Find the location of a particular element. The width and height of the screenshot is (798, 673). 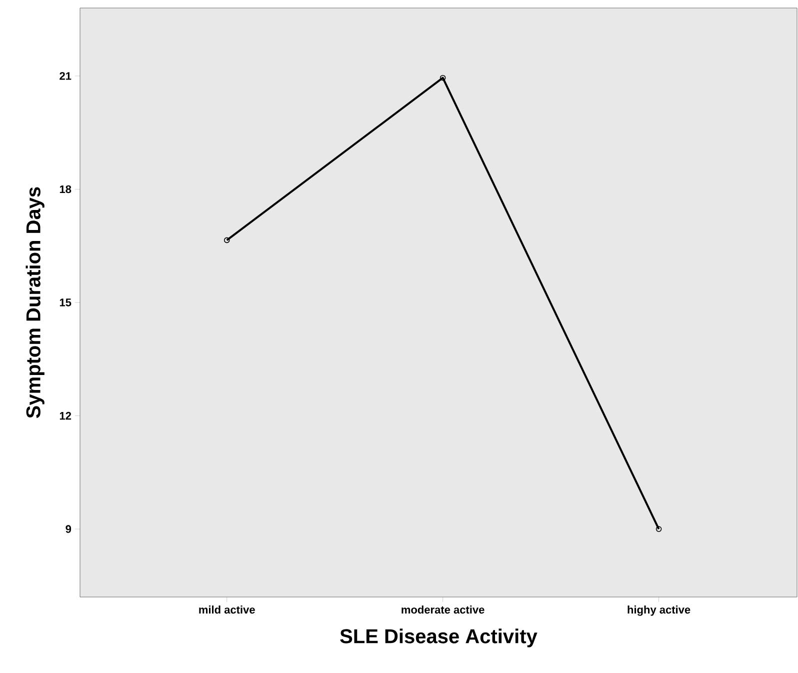

x-axis-title: SLE Disease Activity is located at coordinates (439, 638).